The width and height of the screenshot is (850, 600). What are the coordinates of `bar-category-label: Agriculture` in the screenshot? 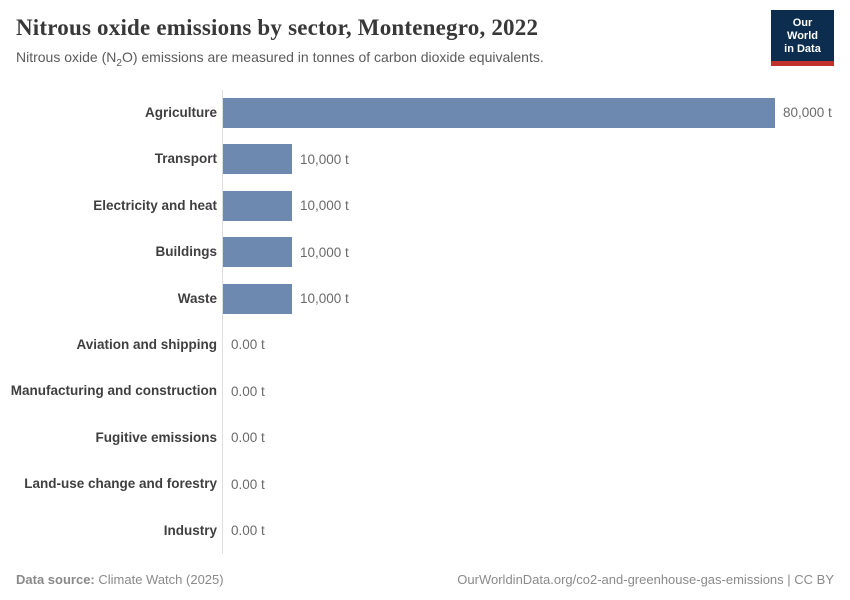 It's located at (180, 112).